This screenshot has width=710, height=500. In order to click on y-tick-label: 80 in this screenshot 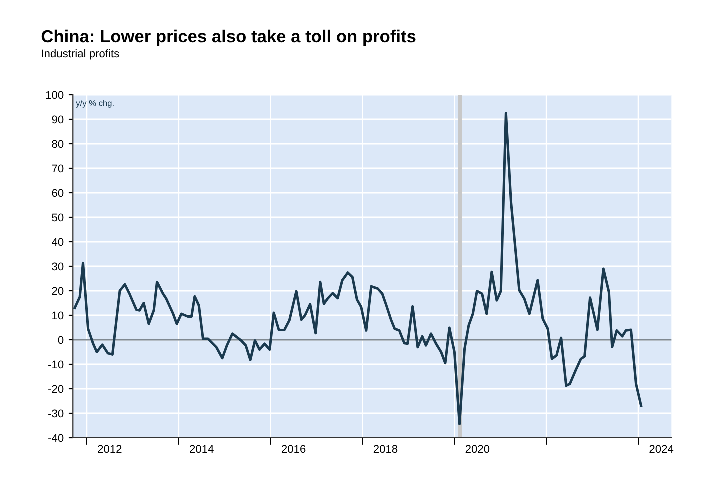, I will do `click(58, 144)`.